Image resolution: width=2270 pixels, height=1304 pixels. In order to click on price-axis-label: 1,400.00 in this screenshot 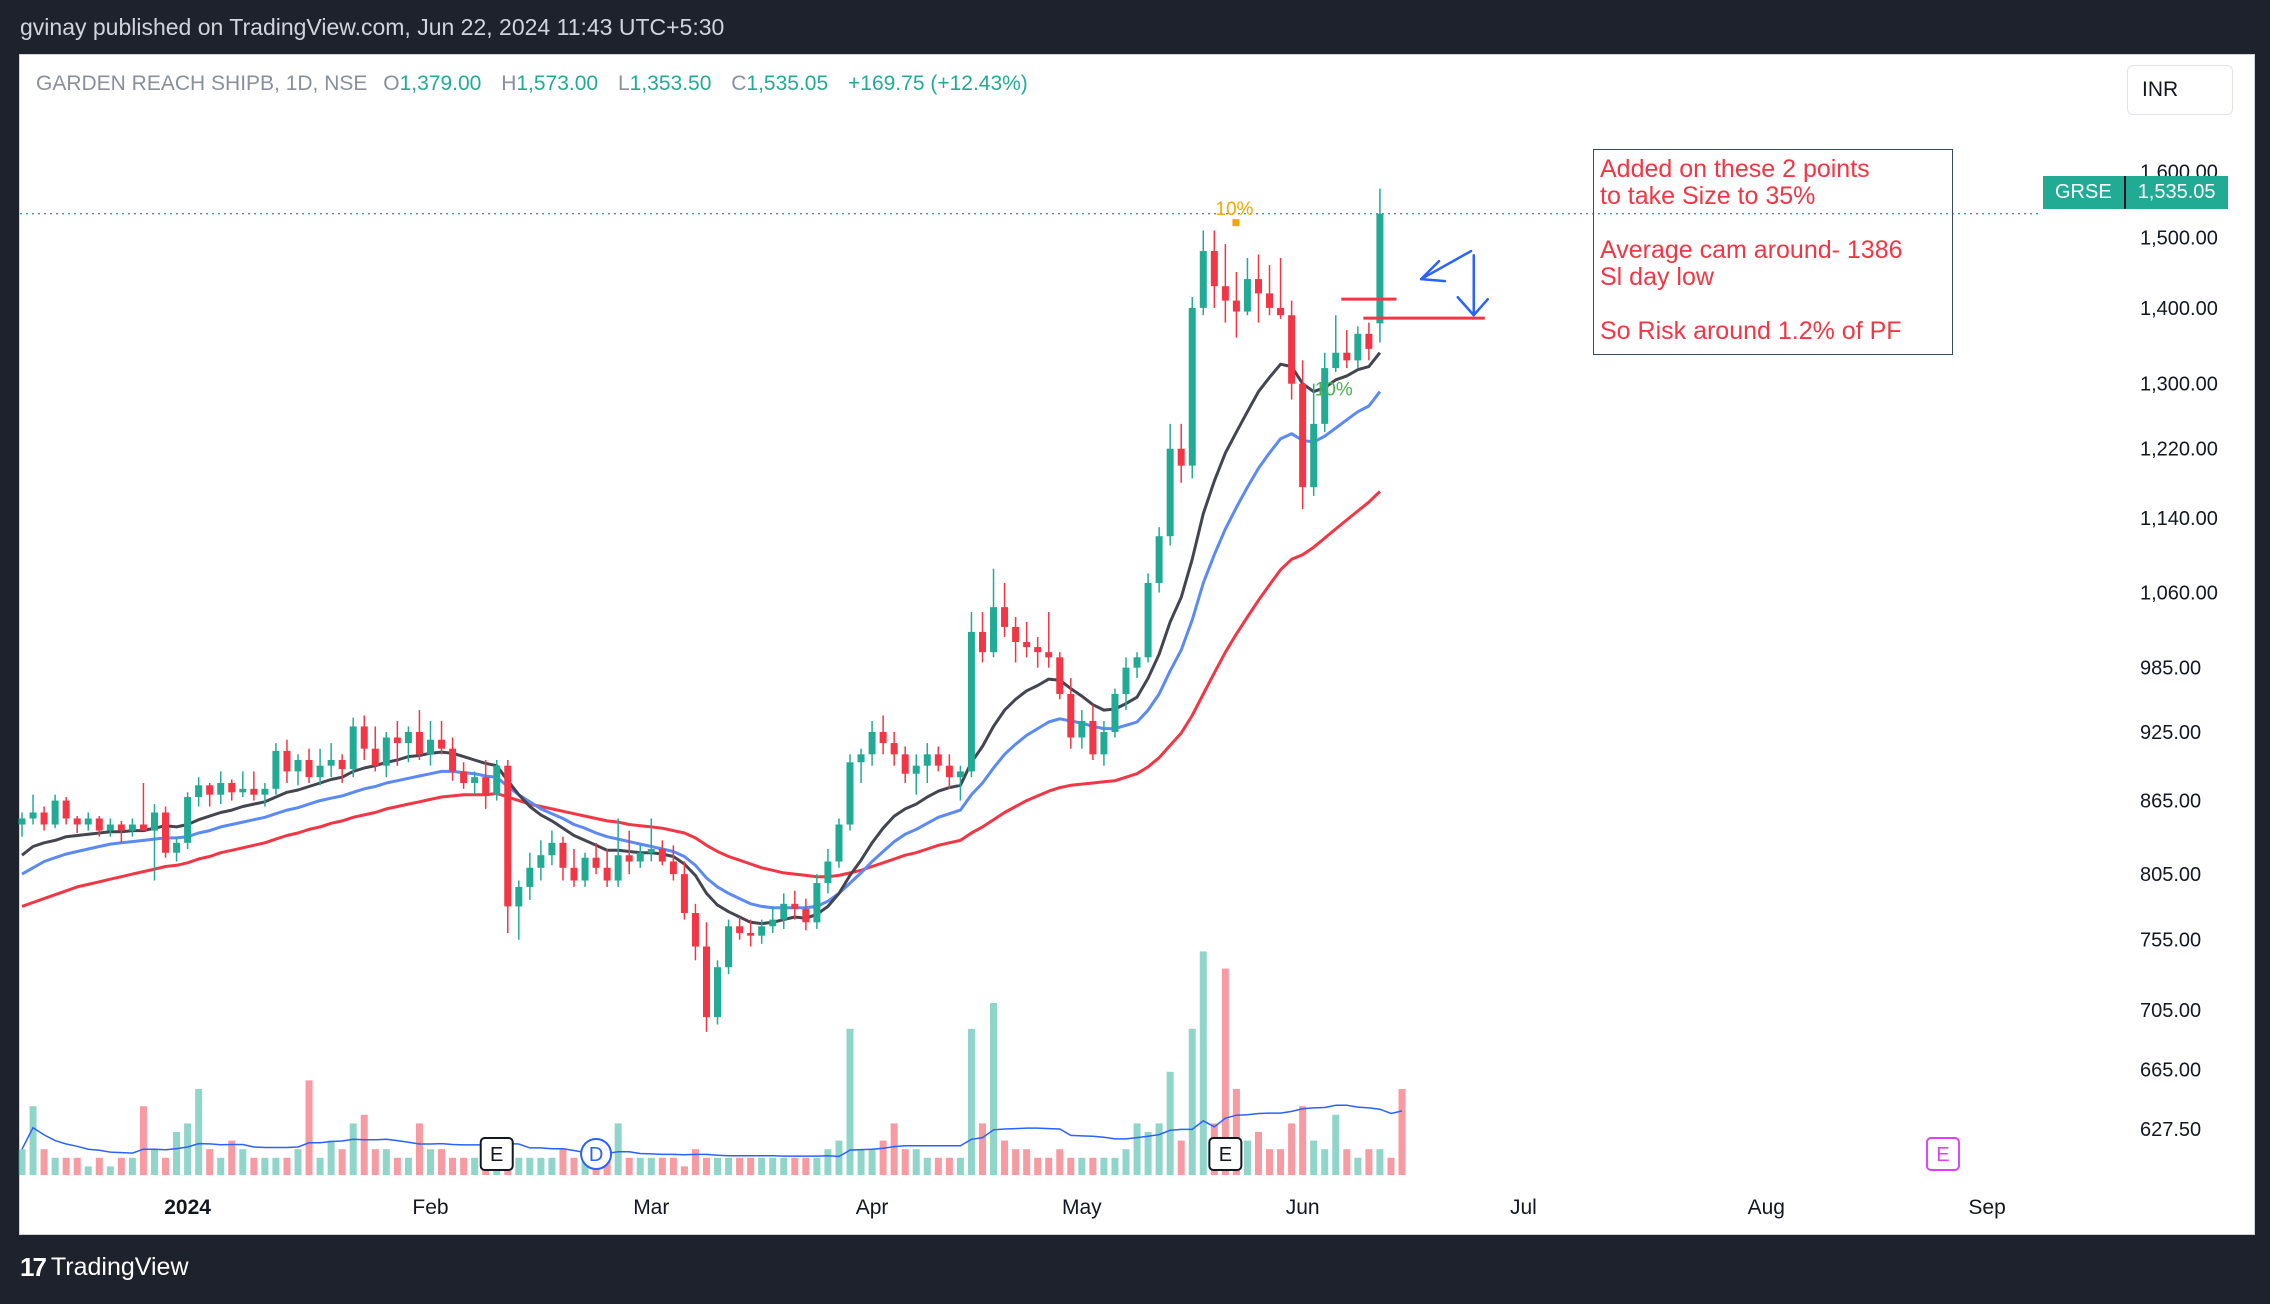, I will do `click(2179, 309)`.